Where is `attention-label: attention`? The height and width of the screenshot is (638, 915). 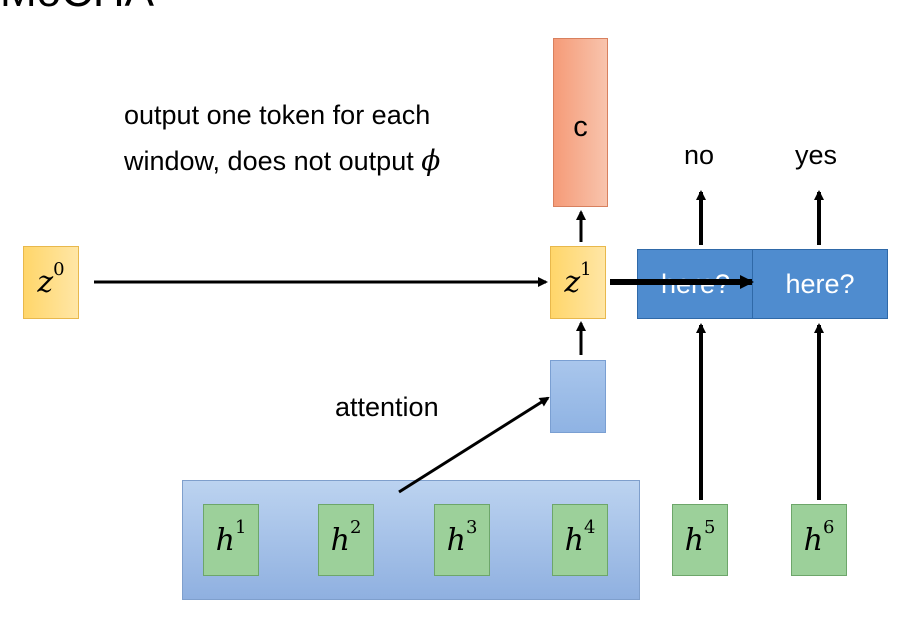
attention-label: attention is located at coordinates (387, 407).